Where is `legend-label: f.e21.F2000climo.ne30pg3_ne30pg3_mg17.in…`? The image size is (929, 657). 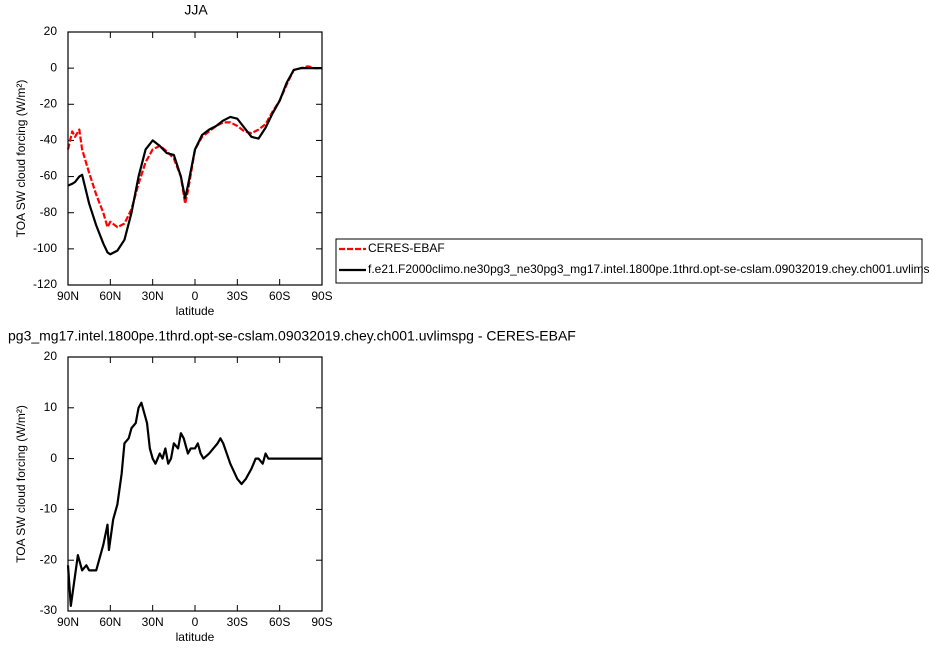
legend-label: f.e21.F2000climo.ne30pg3_ne30pg3_mg17.in… is located at coordinates (648, 269).